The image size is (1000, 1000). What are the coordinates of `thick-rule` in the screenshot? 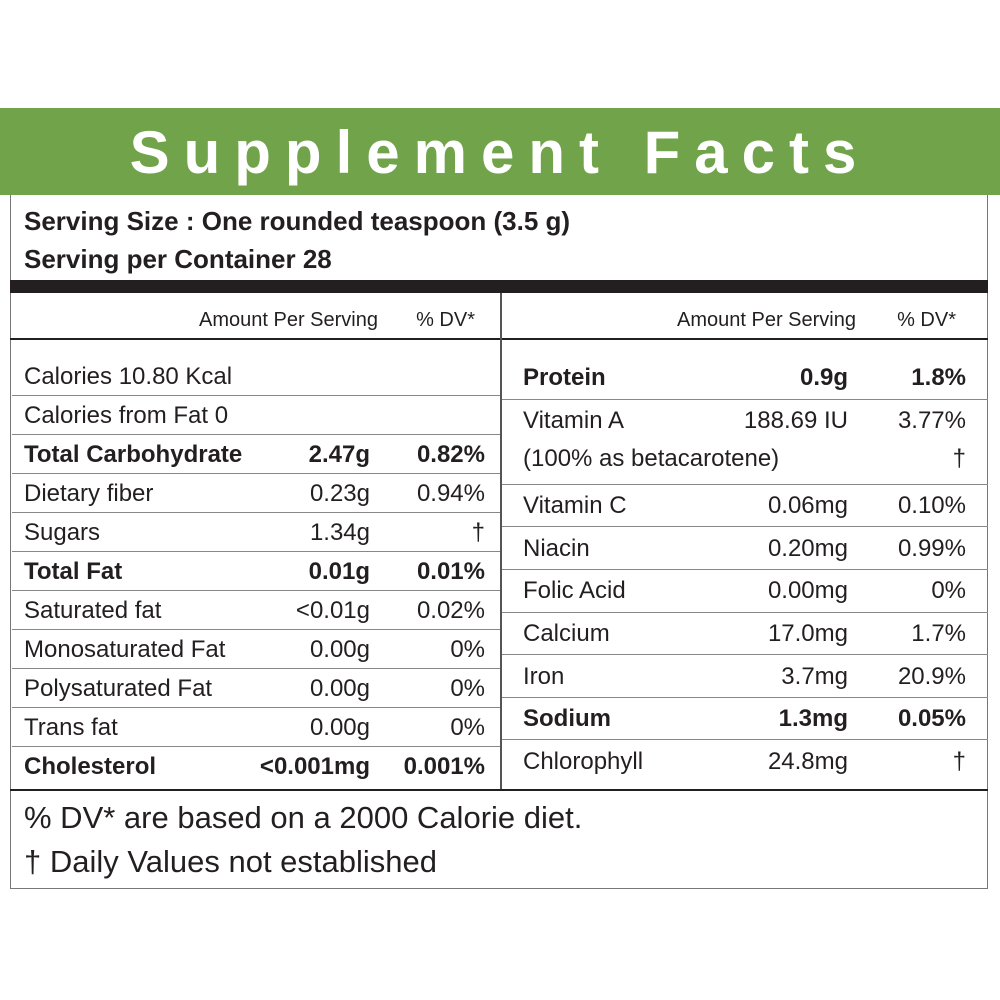 It's located at (499, 286).